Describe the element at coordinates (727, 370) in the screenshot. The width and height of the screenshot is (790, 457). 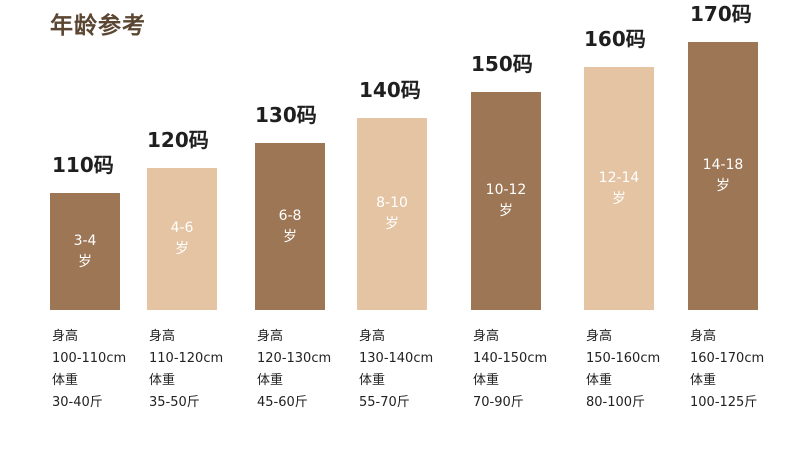
I see `size-specs: 身高 160-170cm 体重 100-125斤` at that location.